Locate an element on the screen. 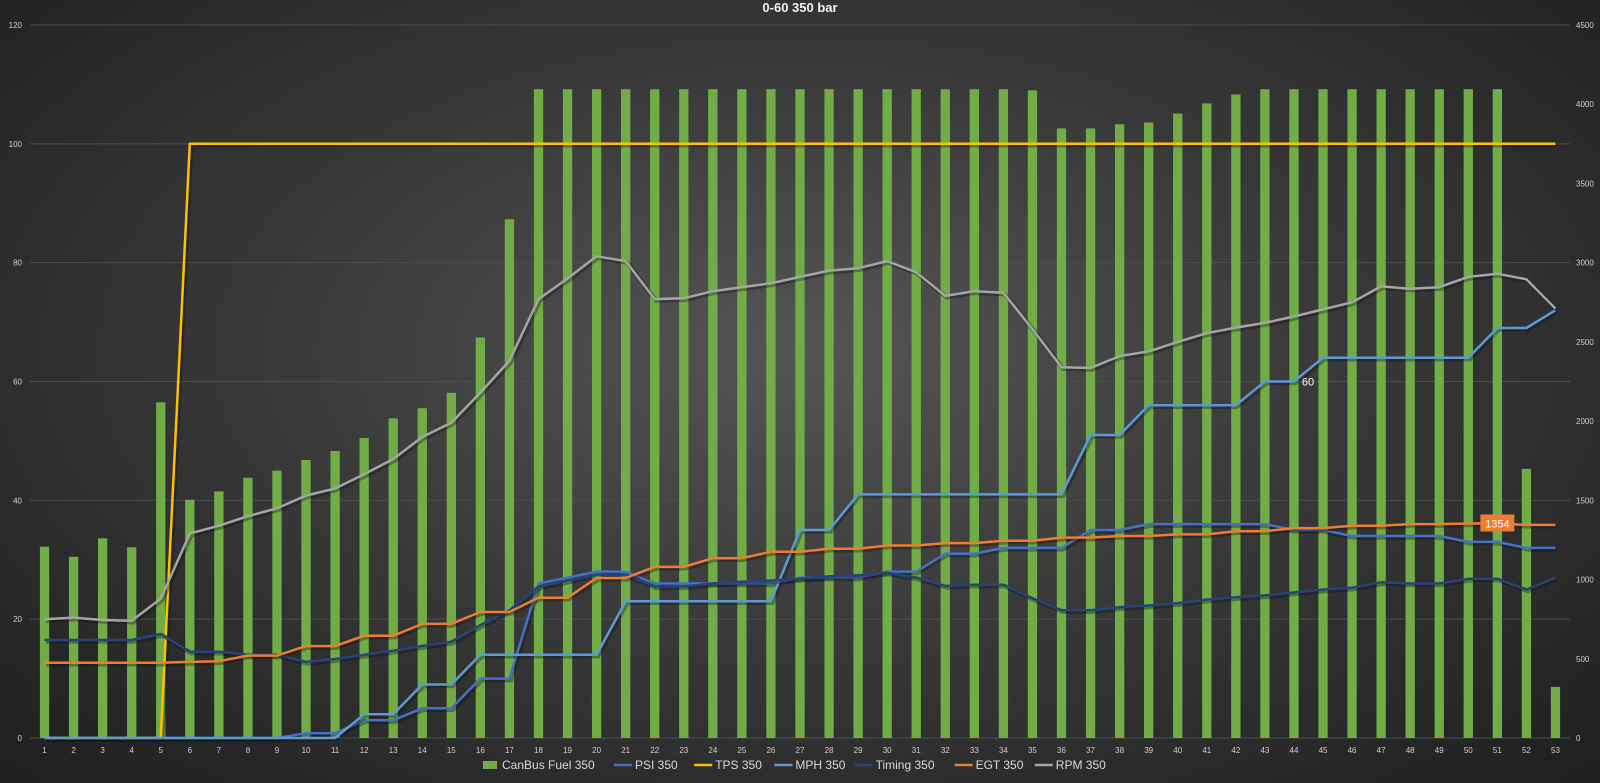 The width and height of the screenshot is (1600, 783). legend-label-rpm-350: RPM 350 is located at coordinates (1081, 765).